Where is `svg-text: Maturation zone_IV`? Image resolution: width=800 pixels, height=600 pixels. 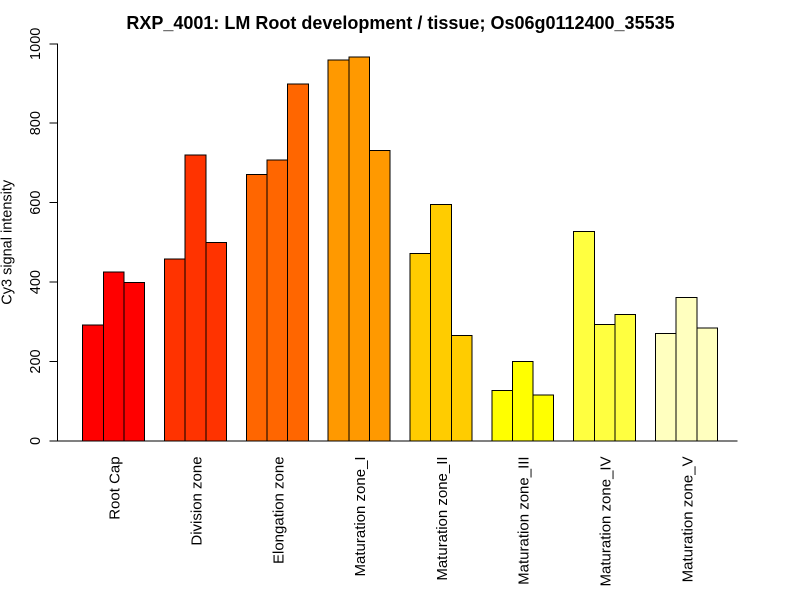
svg-text: Maturation zone_IV is located at coordinates (606, 521).